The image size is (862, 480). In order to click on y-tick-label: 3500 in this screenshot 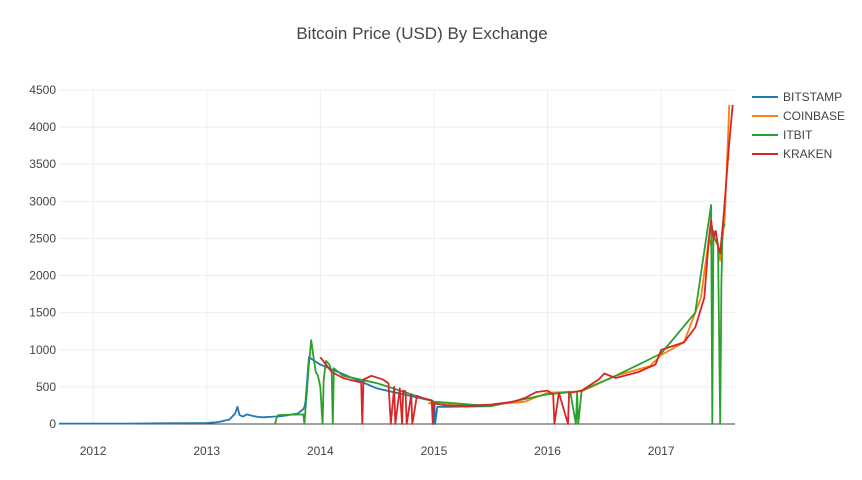, I will do `click(42, 164)`.